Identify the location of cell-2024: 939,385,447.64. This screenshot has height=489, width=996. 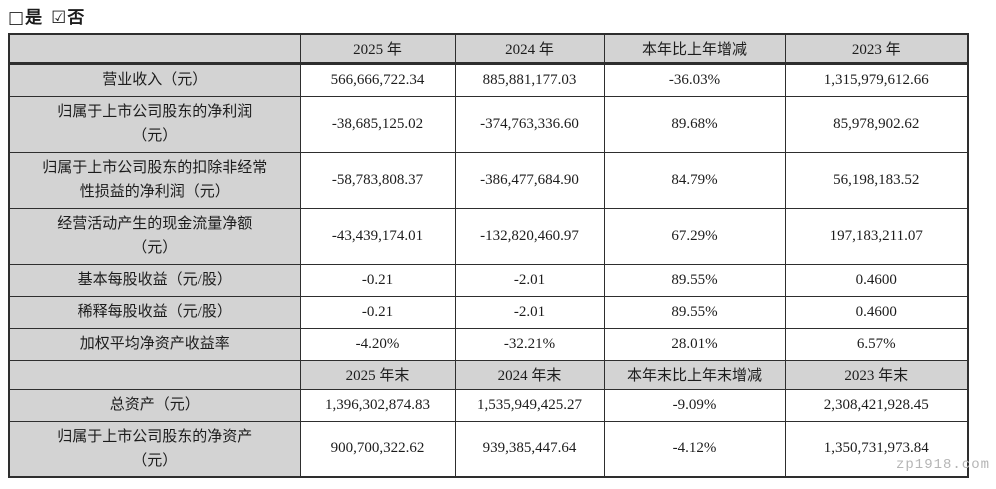
(529, 449).